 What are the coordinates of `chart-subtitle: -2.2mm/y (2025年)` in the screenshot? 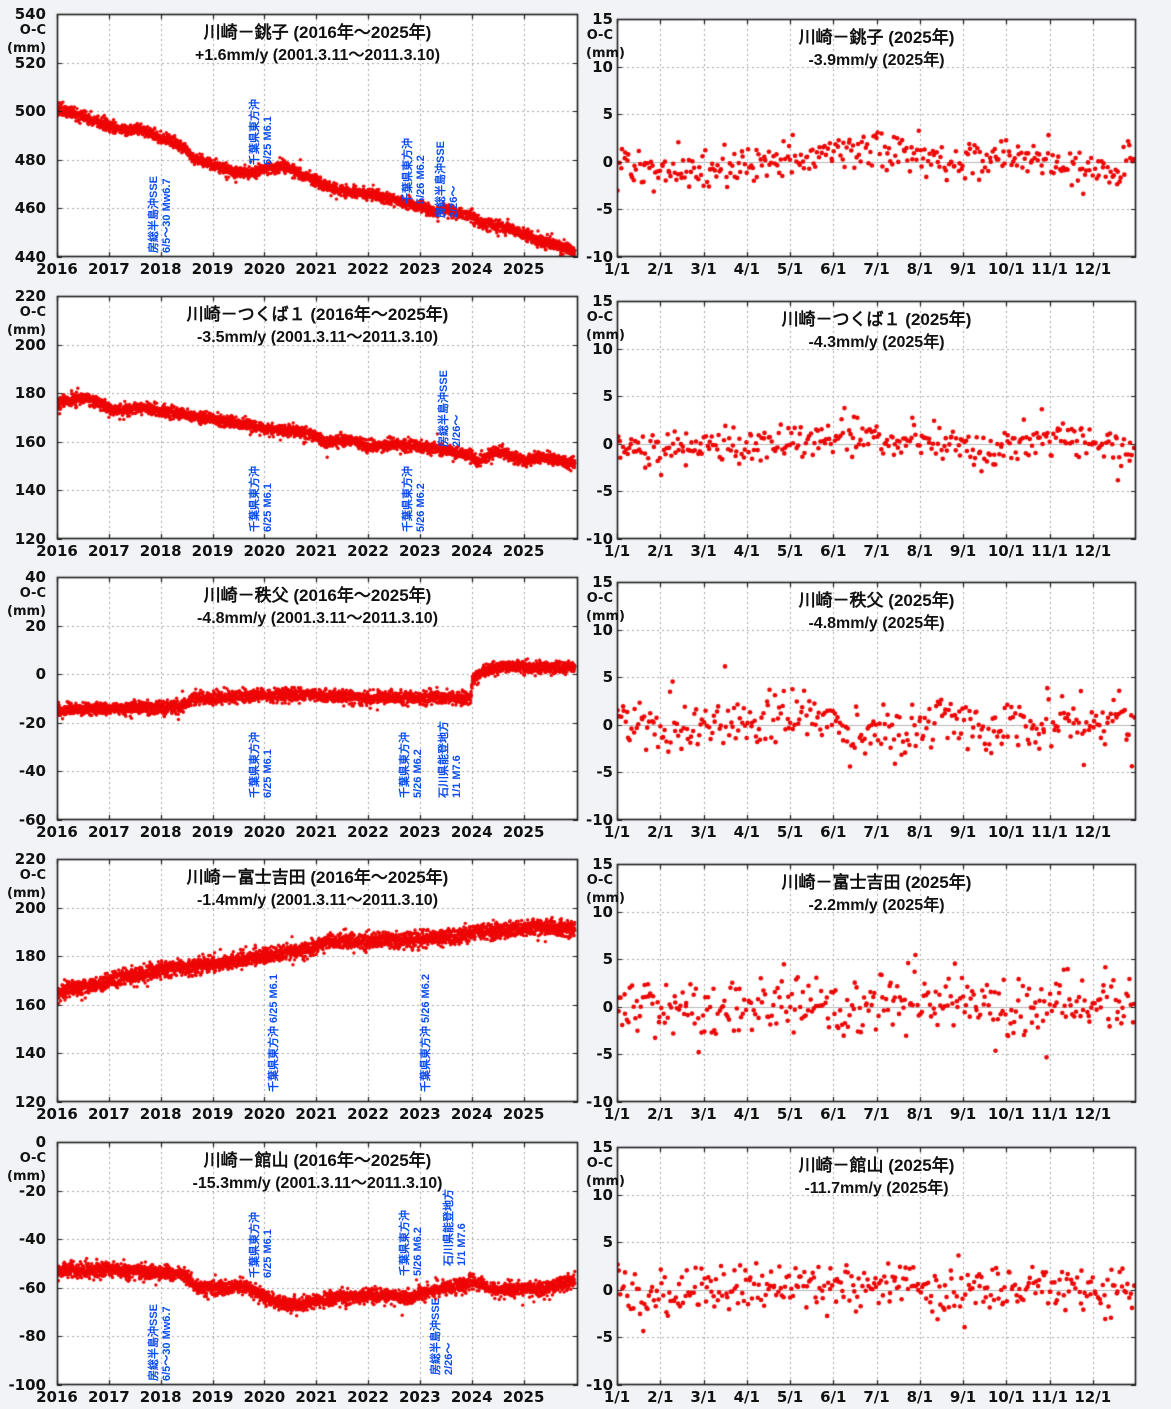 It's located at (876, 905).